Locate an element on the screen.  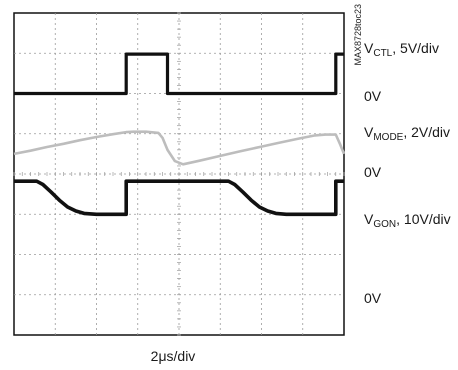
mode-scale: 2V/div is located at coordinates (431, 132).